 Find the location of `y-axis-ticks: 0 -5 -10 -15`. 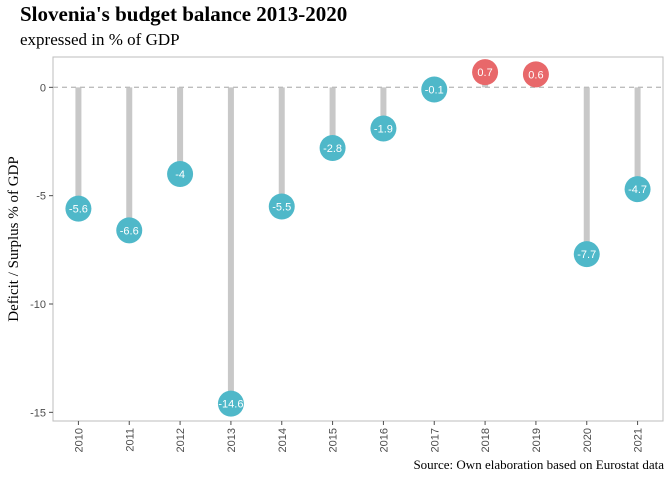

y-axis-ticks: 0 -5 -10 -15 is located at coordinates (41, 250).